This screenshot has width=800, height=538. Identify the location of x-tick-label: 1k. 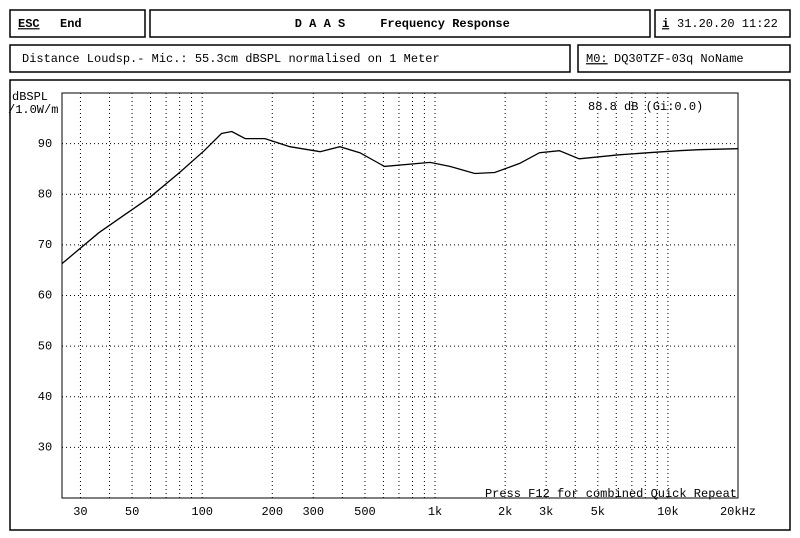
(435, 512).